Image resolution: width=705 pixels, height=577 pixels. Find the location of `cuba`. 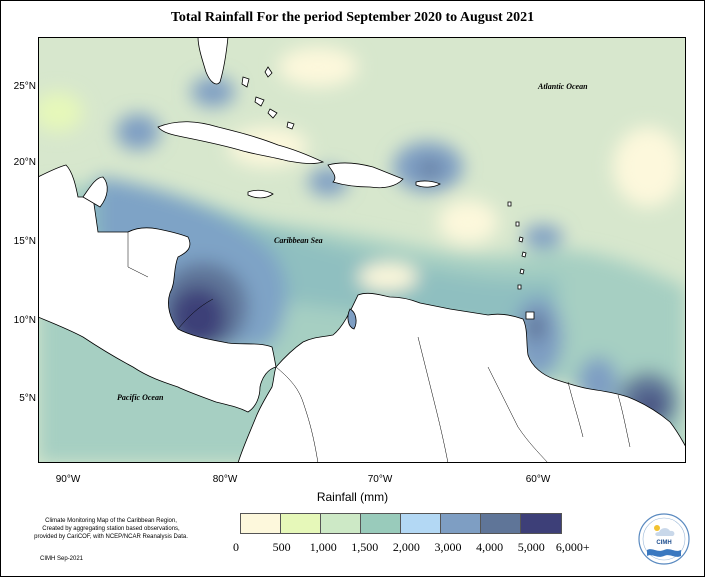

cuba is located at coordinates (241, 142).